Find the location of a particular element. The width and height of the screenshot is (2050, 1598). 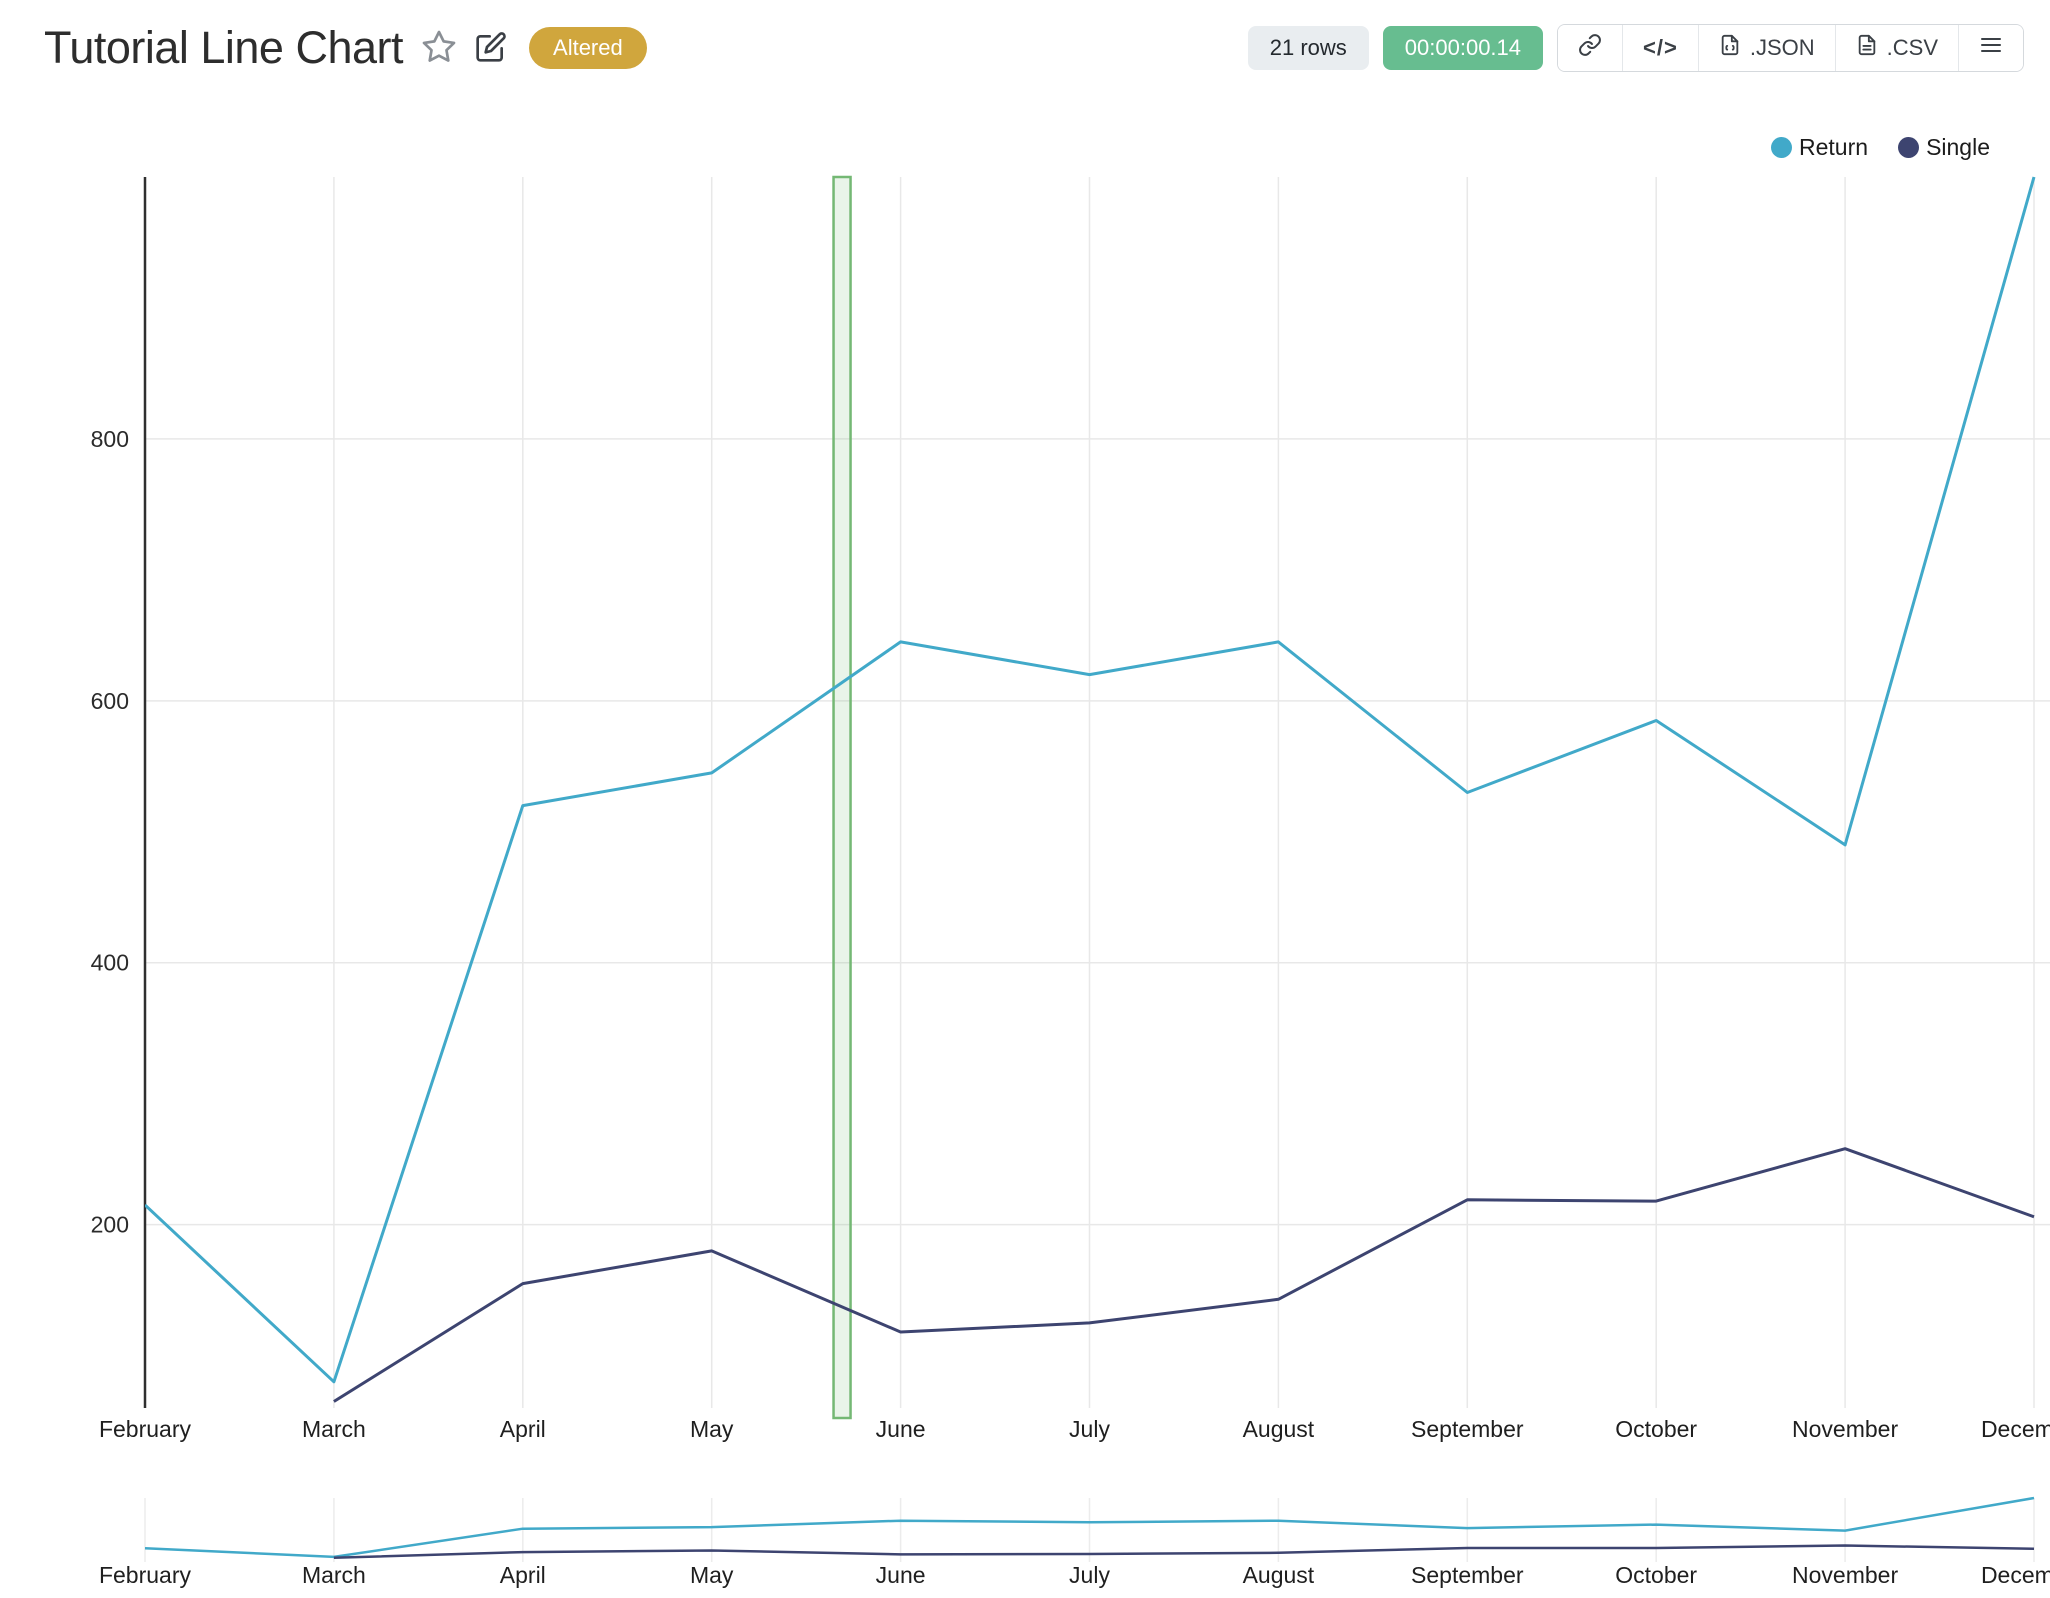

page-title: Tutorial Line Chart is located at coordinates (224, 47).